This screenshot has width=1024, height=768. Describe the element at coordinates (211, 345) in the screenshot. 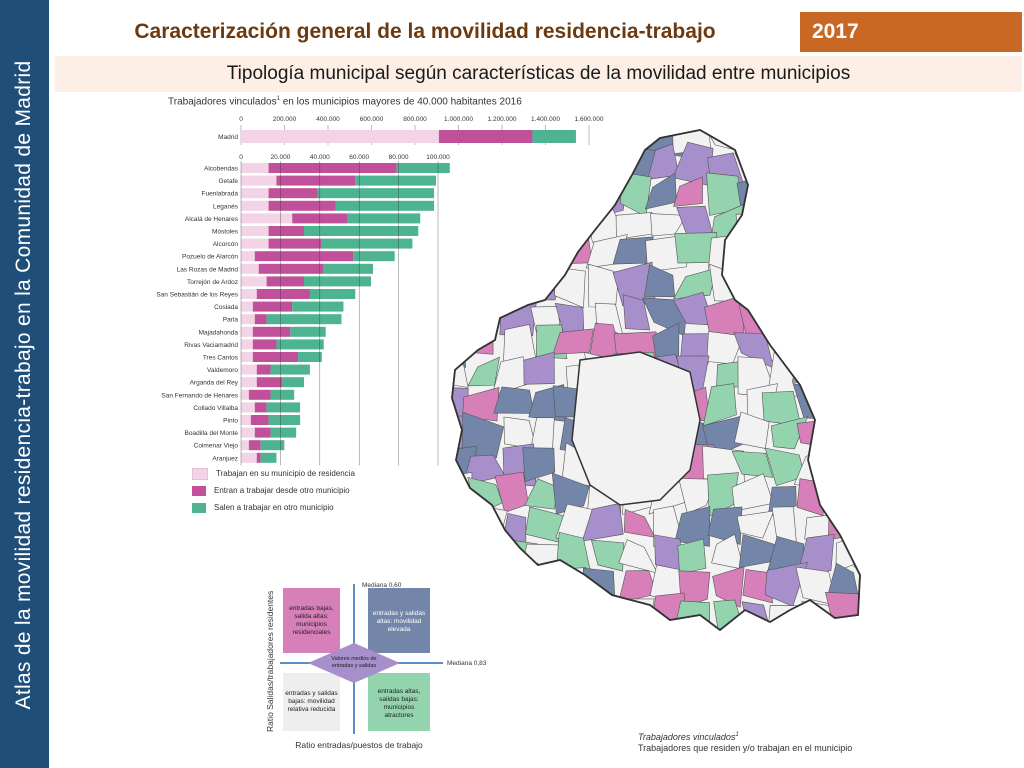

I see `category-label: Rivas Vaciamadrid` at that location.